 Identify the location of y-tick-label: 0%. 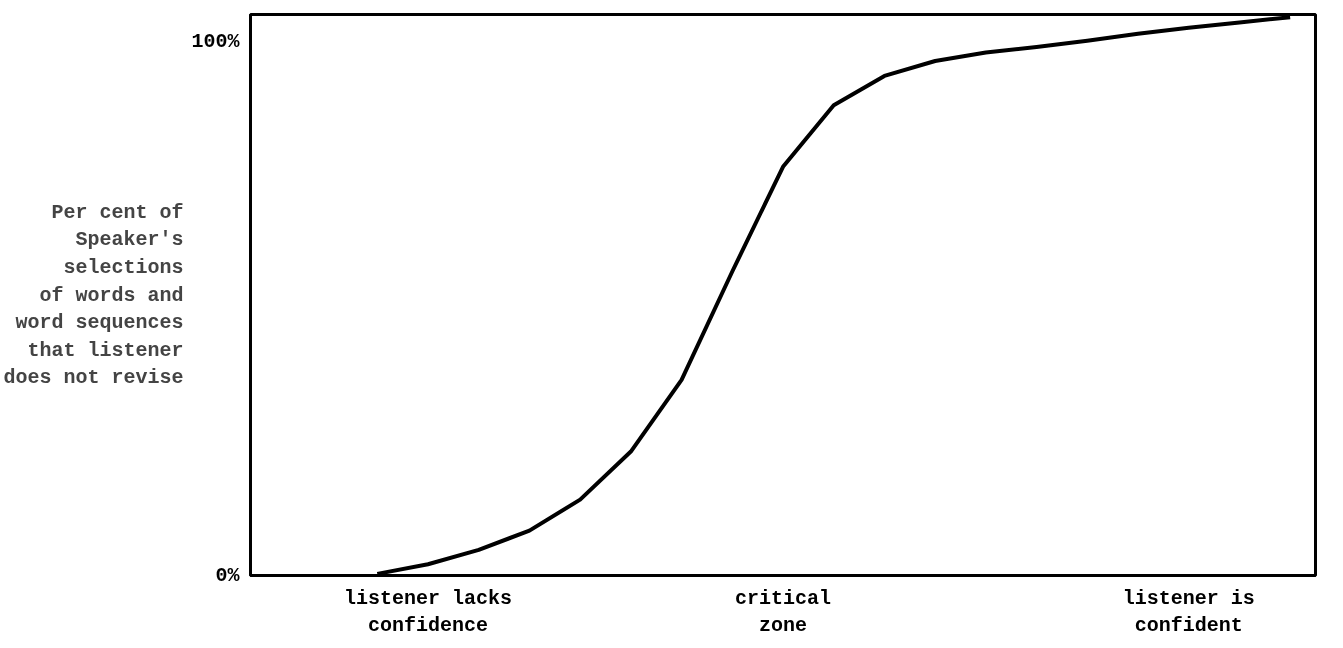
(228, 575).